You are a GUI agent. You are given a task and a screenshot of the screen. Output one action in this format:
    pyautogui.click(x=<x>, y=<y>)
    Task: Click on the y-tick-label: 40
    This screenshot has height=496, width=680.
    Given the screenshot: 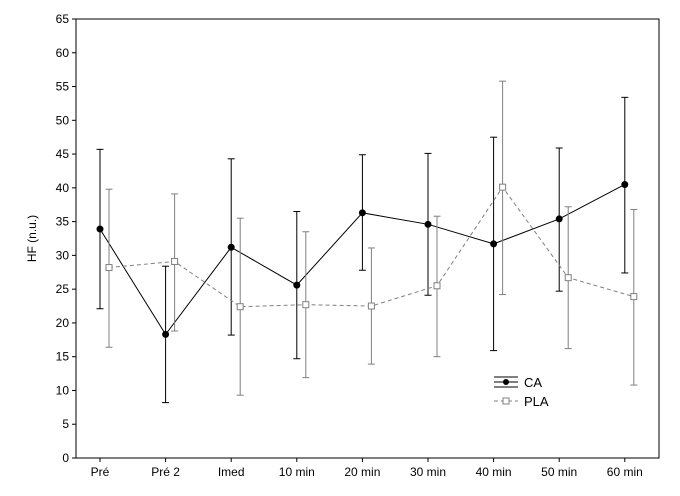 What is the action you would take?
    pyautogui.click(x=63, y=188)
    